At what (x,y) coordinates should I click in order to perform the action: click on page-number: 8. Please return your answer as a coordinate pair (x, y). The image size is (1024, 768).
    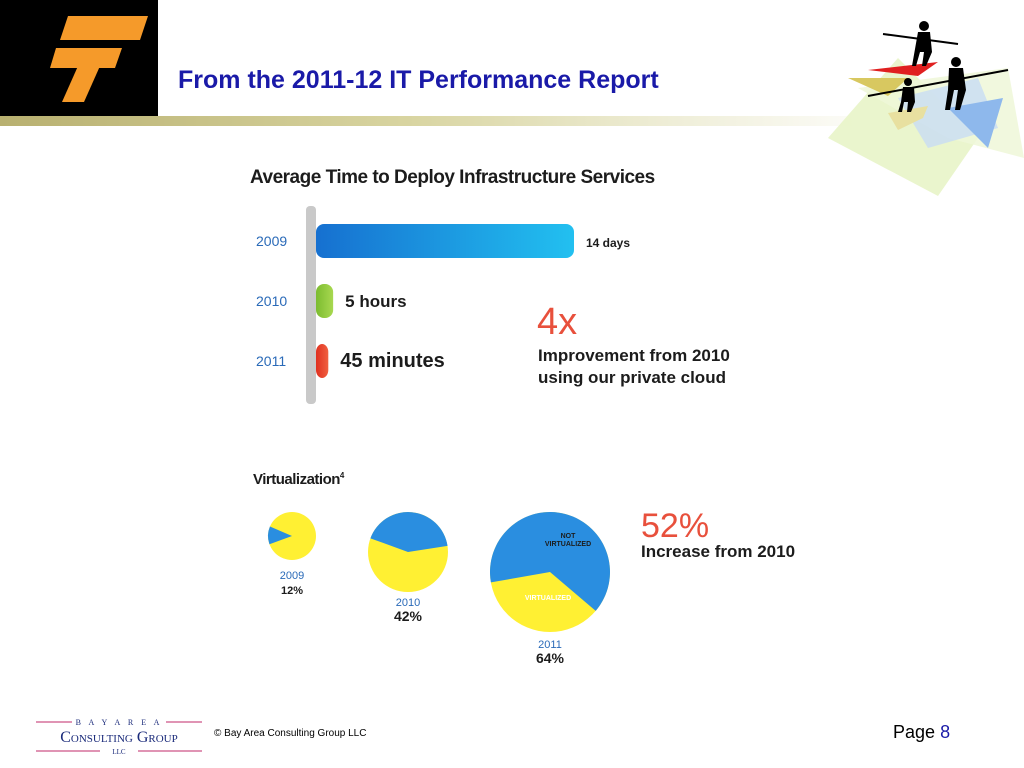
    Looking at the image, I should click on (945, 732).